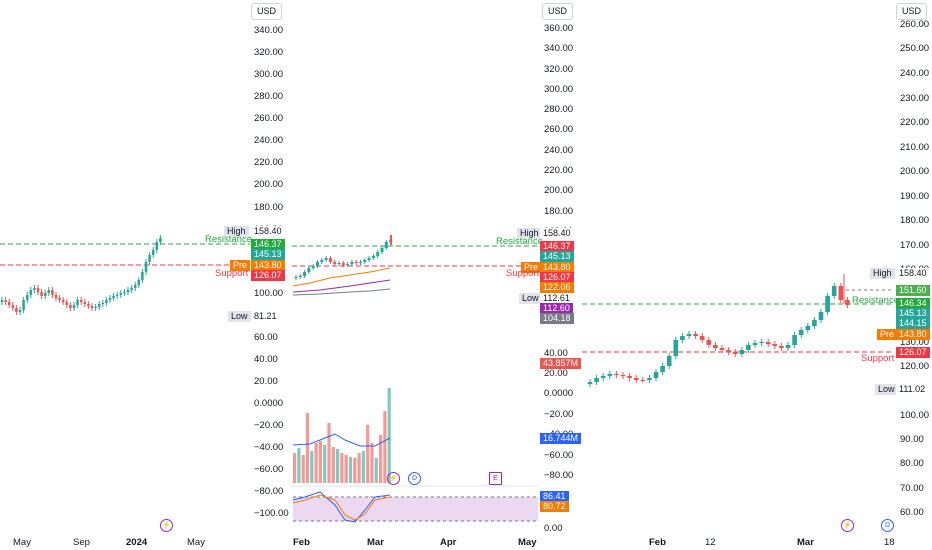 Image resolution: width=932 pixels, height=550 pixels. Describe the element at coordinates (269, 118) in the screenshot. I see `left-price-tick-label: 260.00` at that location.